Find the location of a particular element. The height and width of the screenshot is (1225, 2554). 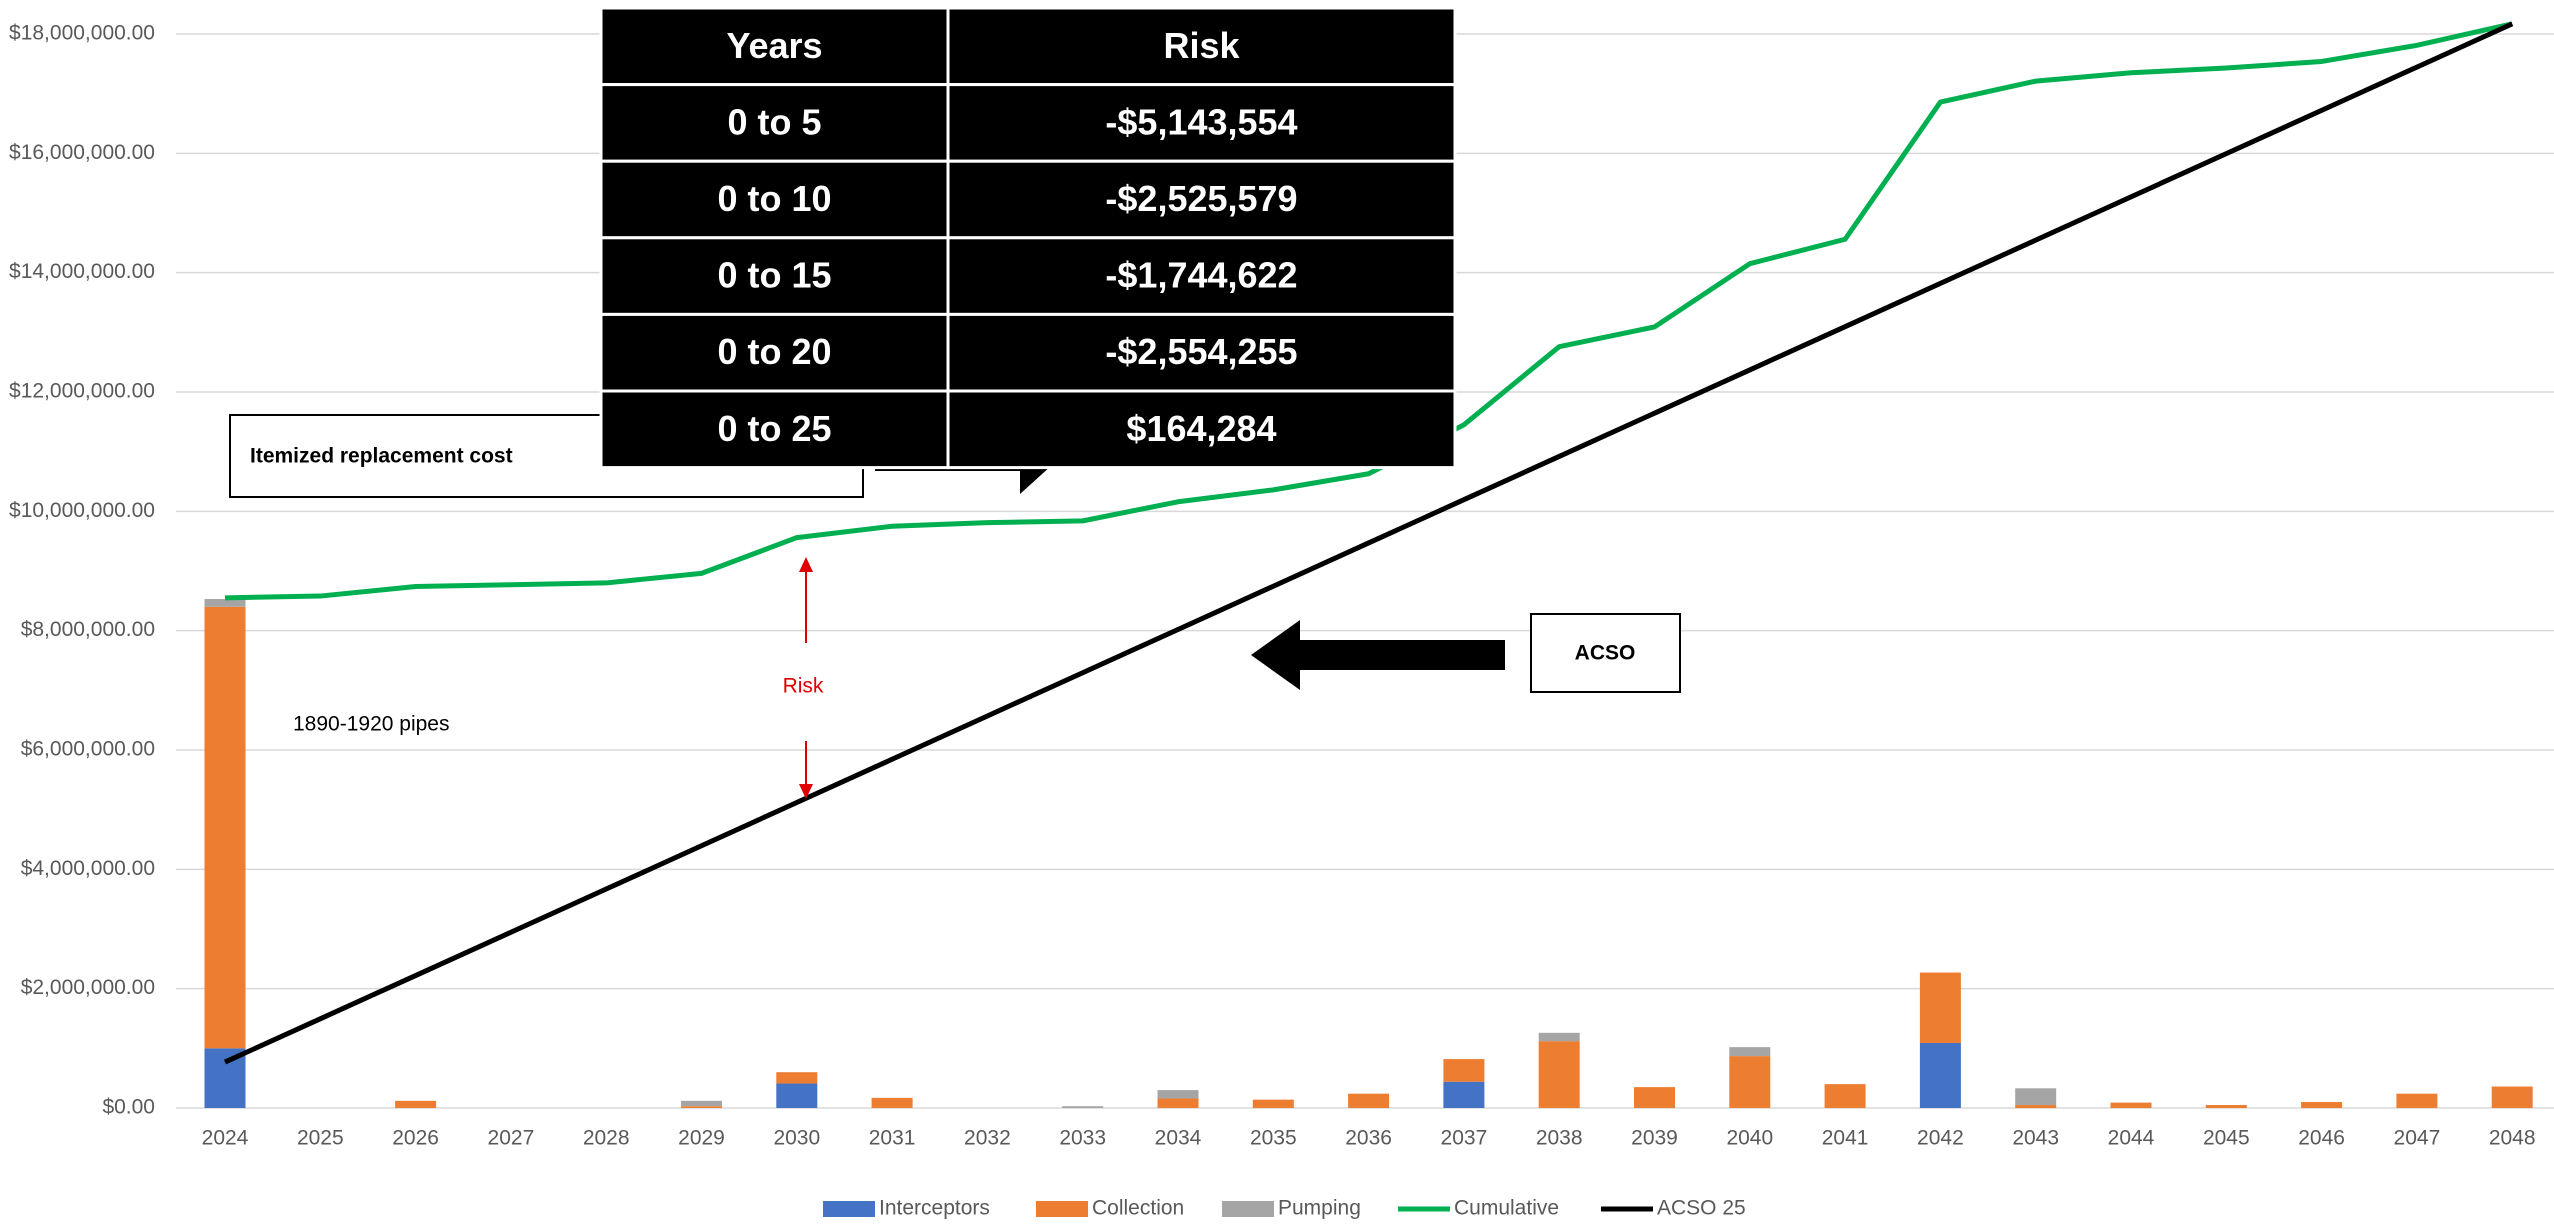

y-tick-label: $2,000,000.00 is located at coordinates (88, 987).